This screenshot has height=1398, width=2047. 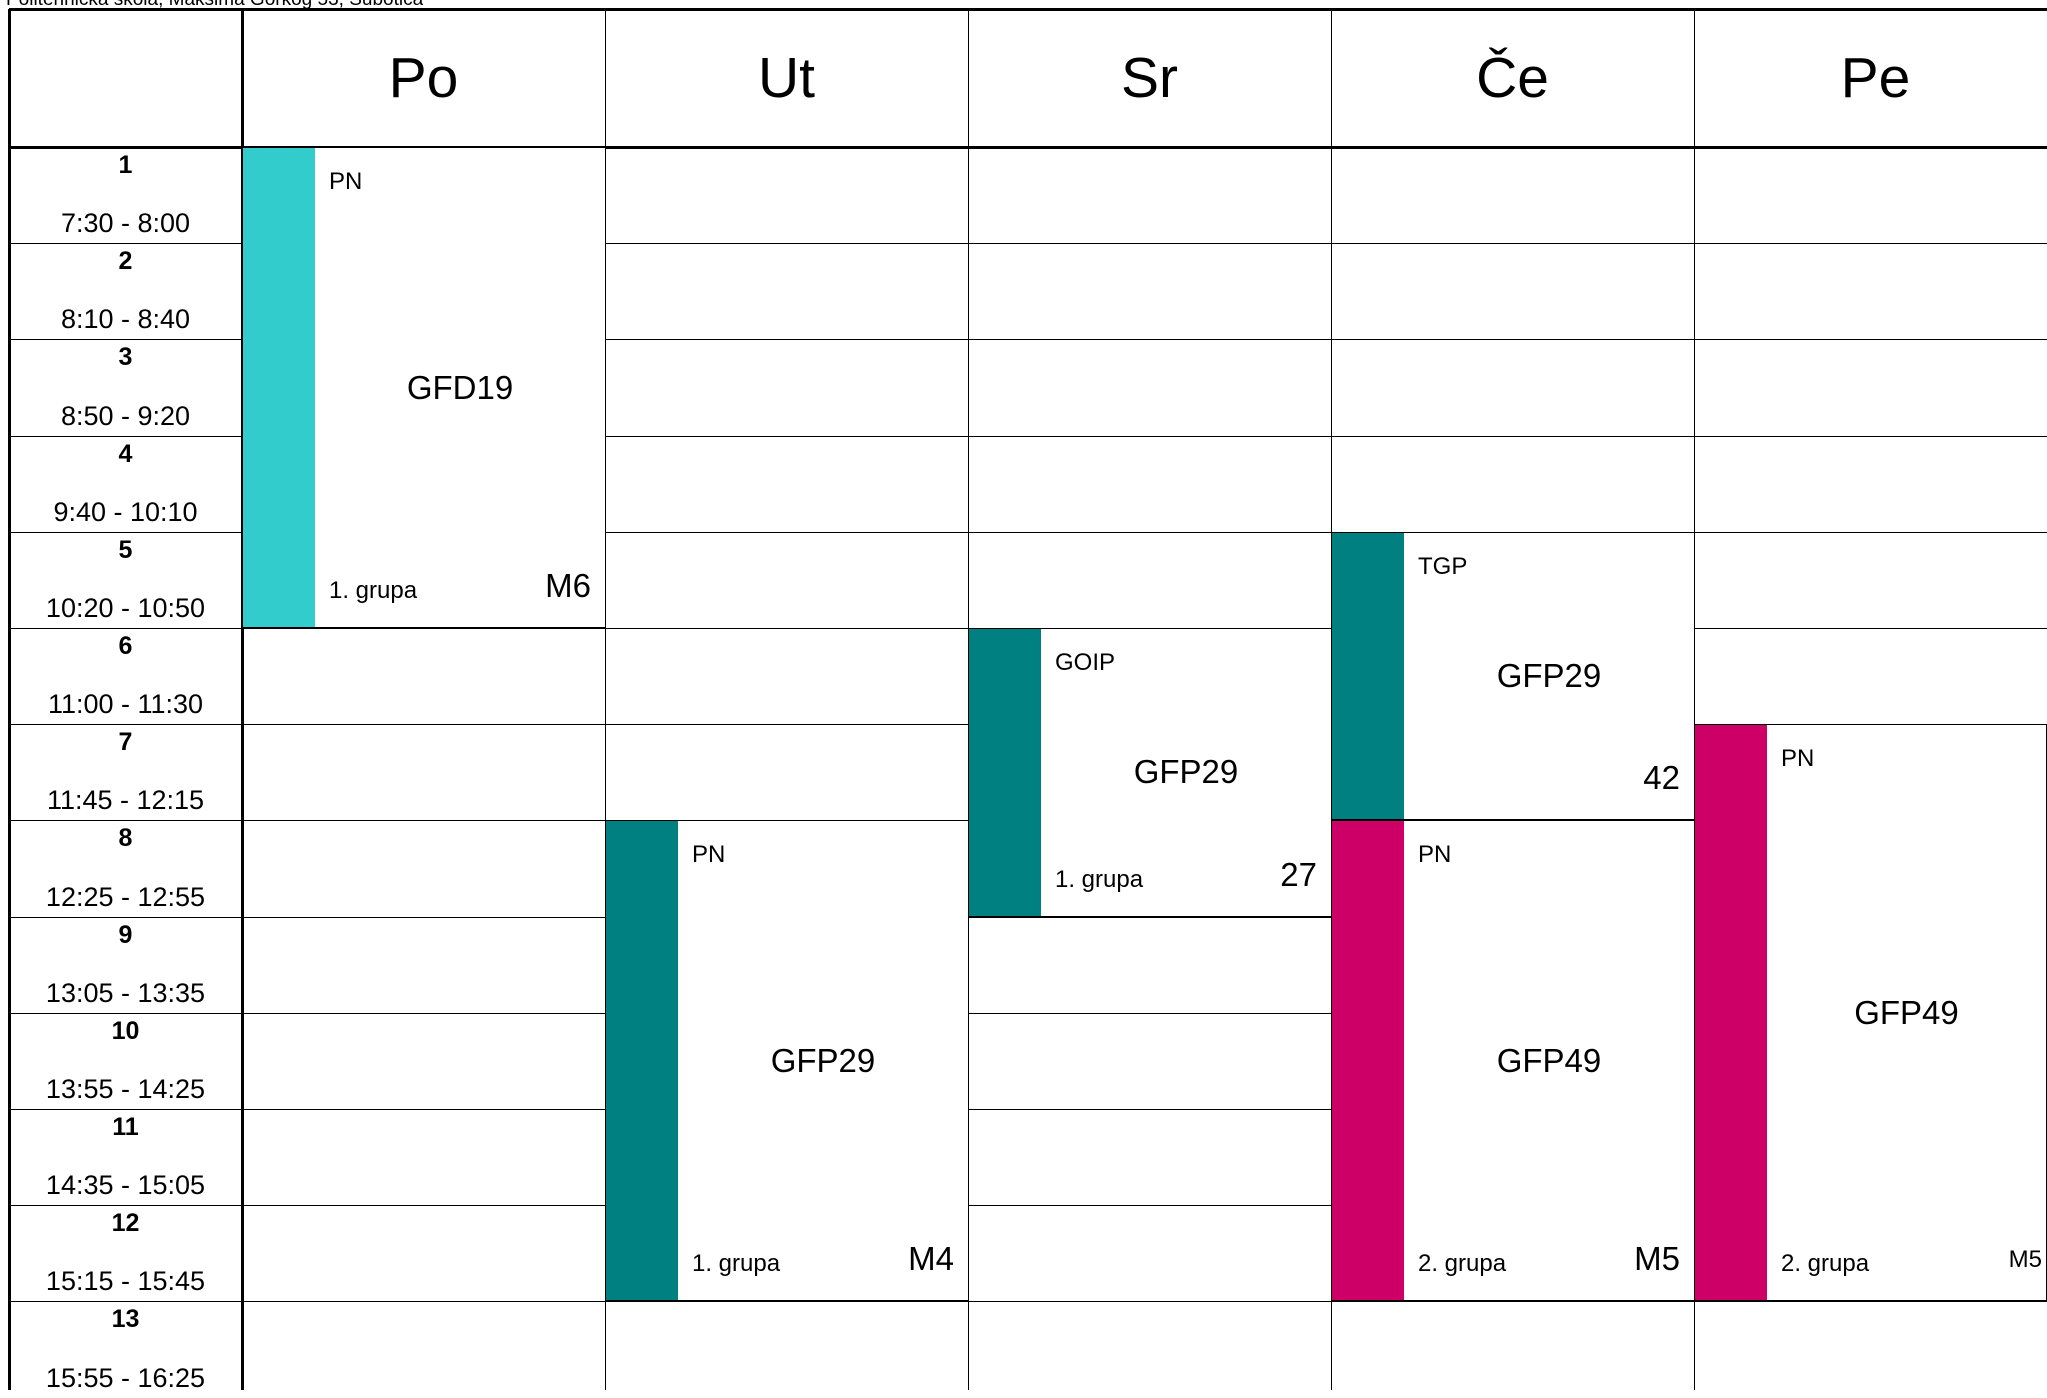 I want to click on period-cell: 3 8:50 - 9:20, so click(x=125, y=387).